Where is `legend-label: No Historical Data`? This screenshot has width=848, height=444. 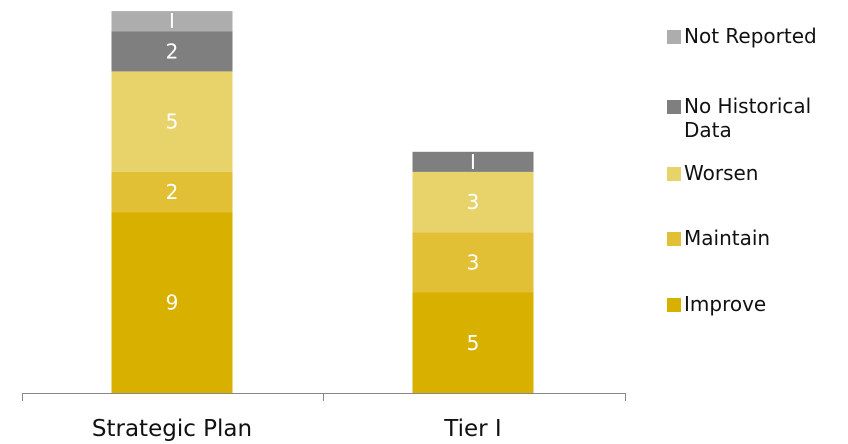
legend-label: No Historical Data is located at coordinates (748, 118).